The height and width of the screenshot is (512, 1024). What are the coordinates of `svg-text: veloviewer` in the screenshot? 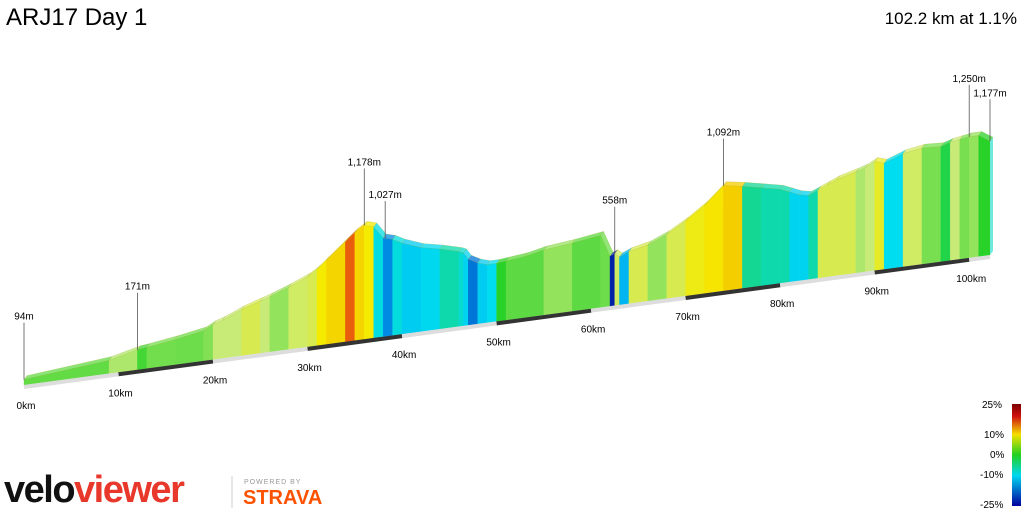 It's located at (94, 490).